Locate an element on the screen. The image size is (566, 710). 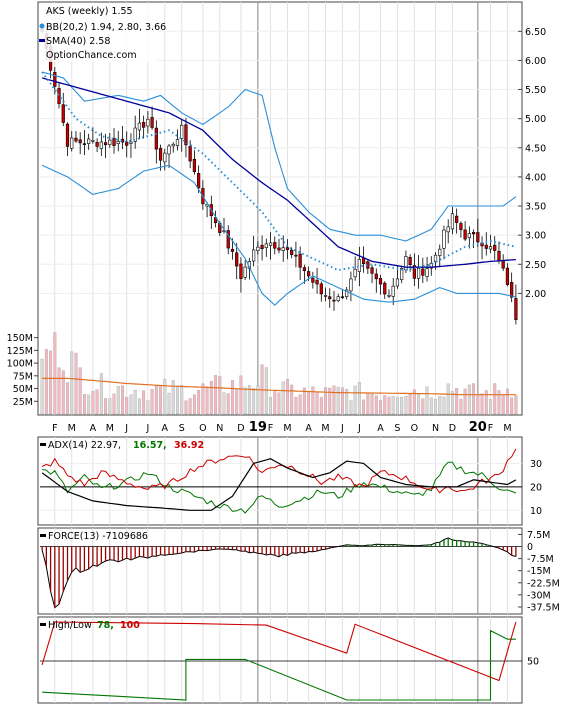
adx-tick-label: 20 is located at coordinates (536, 487).